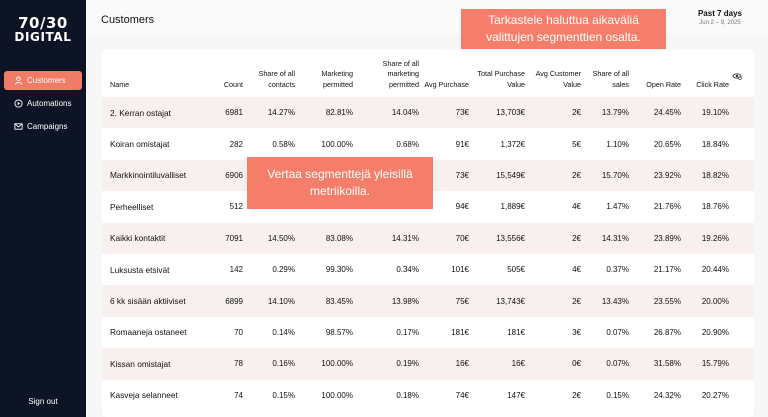 The height and width of the screenshot is (417, 768). What do you see at coordinates (708, 113) in the screenshot?
I see `table-cell: 19.10%` at bounding box center [708, 113].